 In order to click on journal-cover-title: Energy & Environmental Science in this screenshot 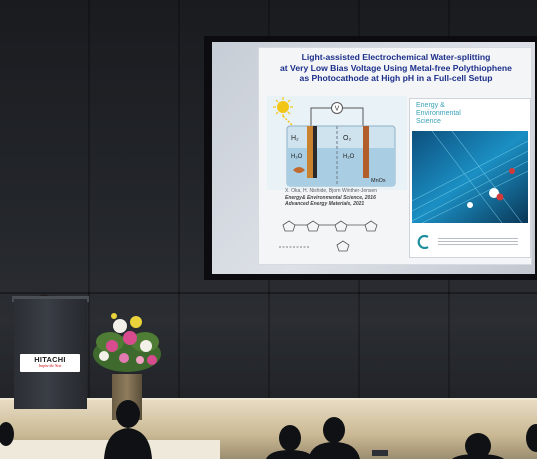, I will do `click(471, 114)`.